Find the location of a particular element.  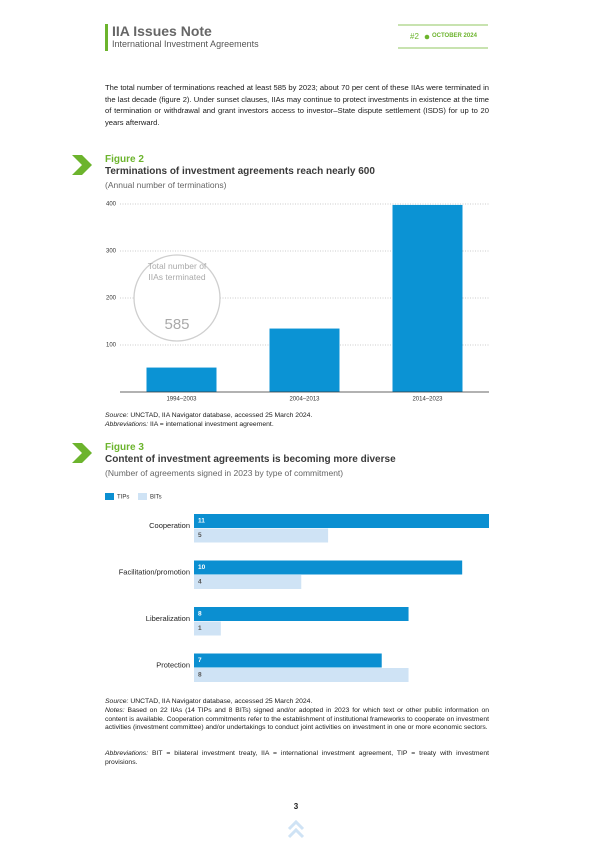

date: OCTOBER 2024 is located at coordinates (454, 36).